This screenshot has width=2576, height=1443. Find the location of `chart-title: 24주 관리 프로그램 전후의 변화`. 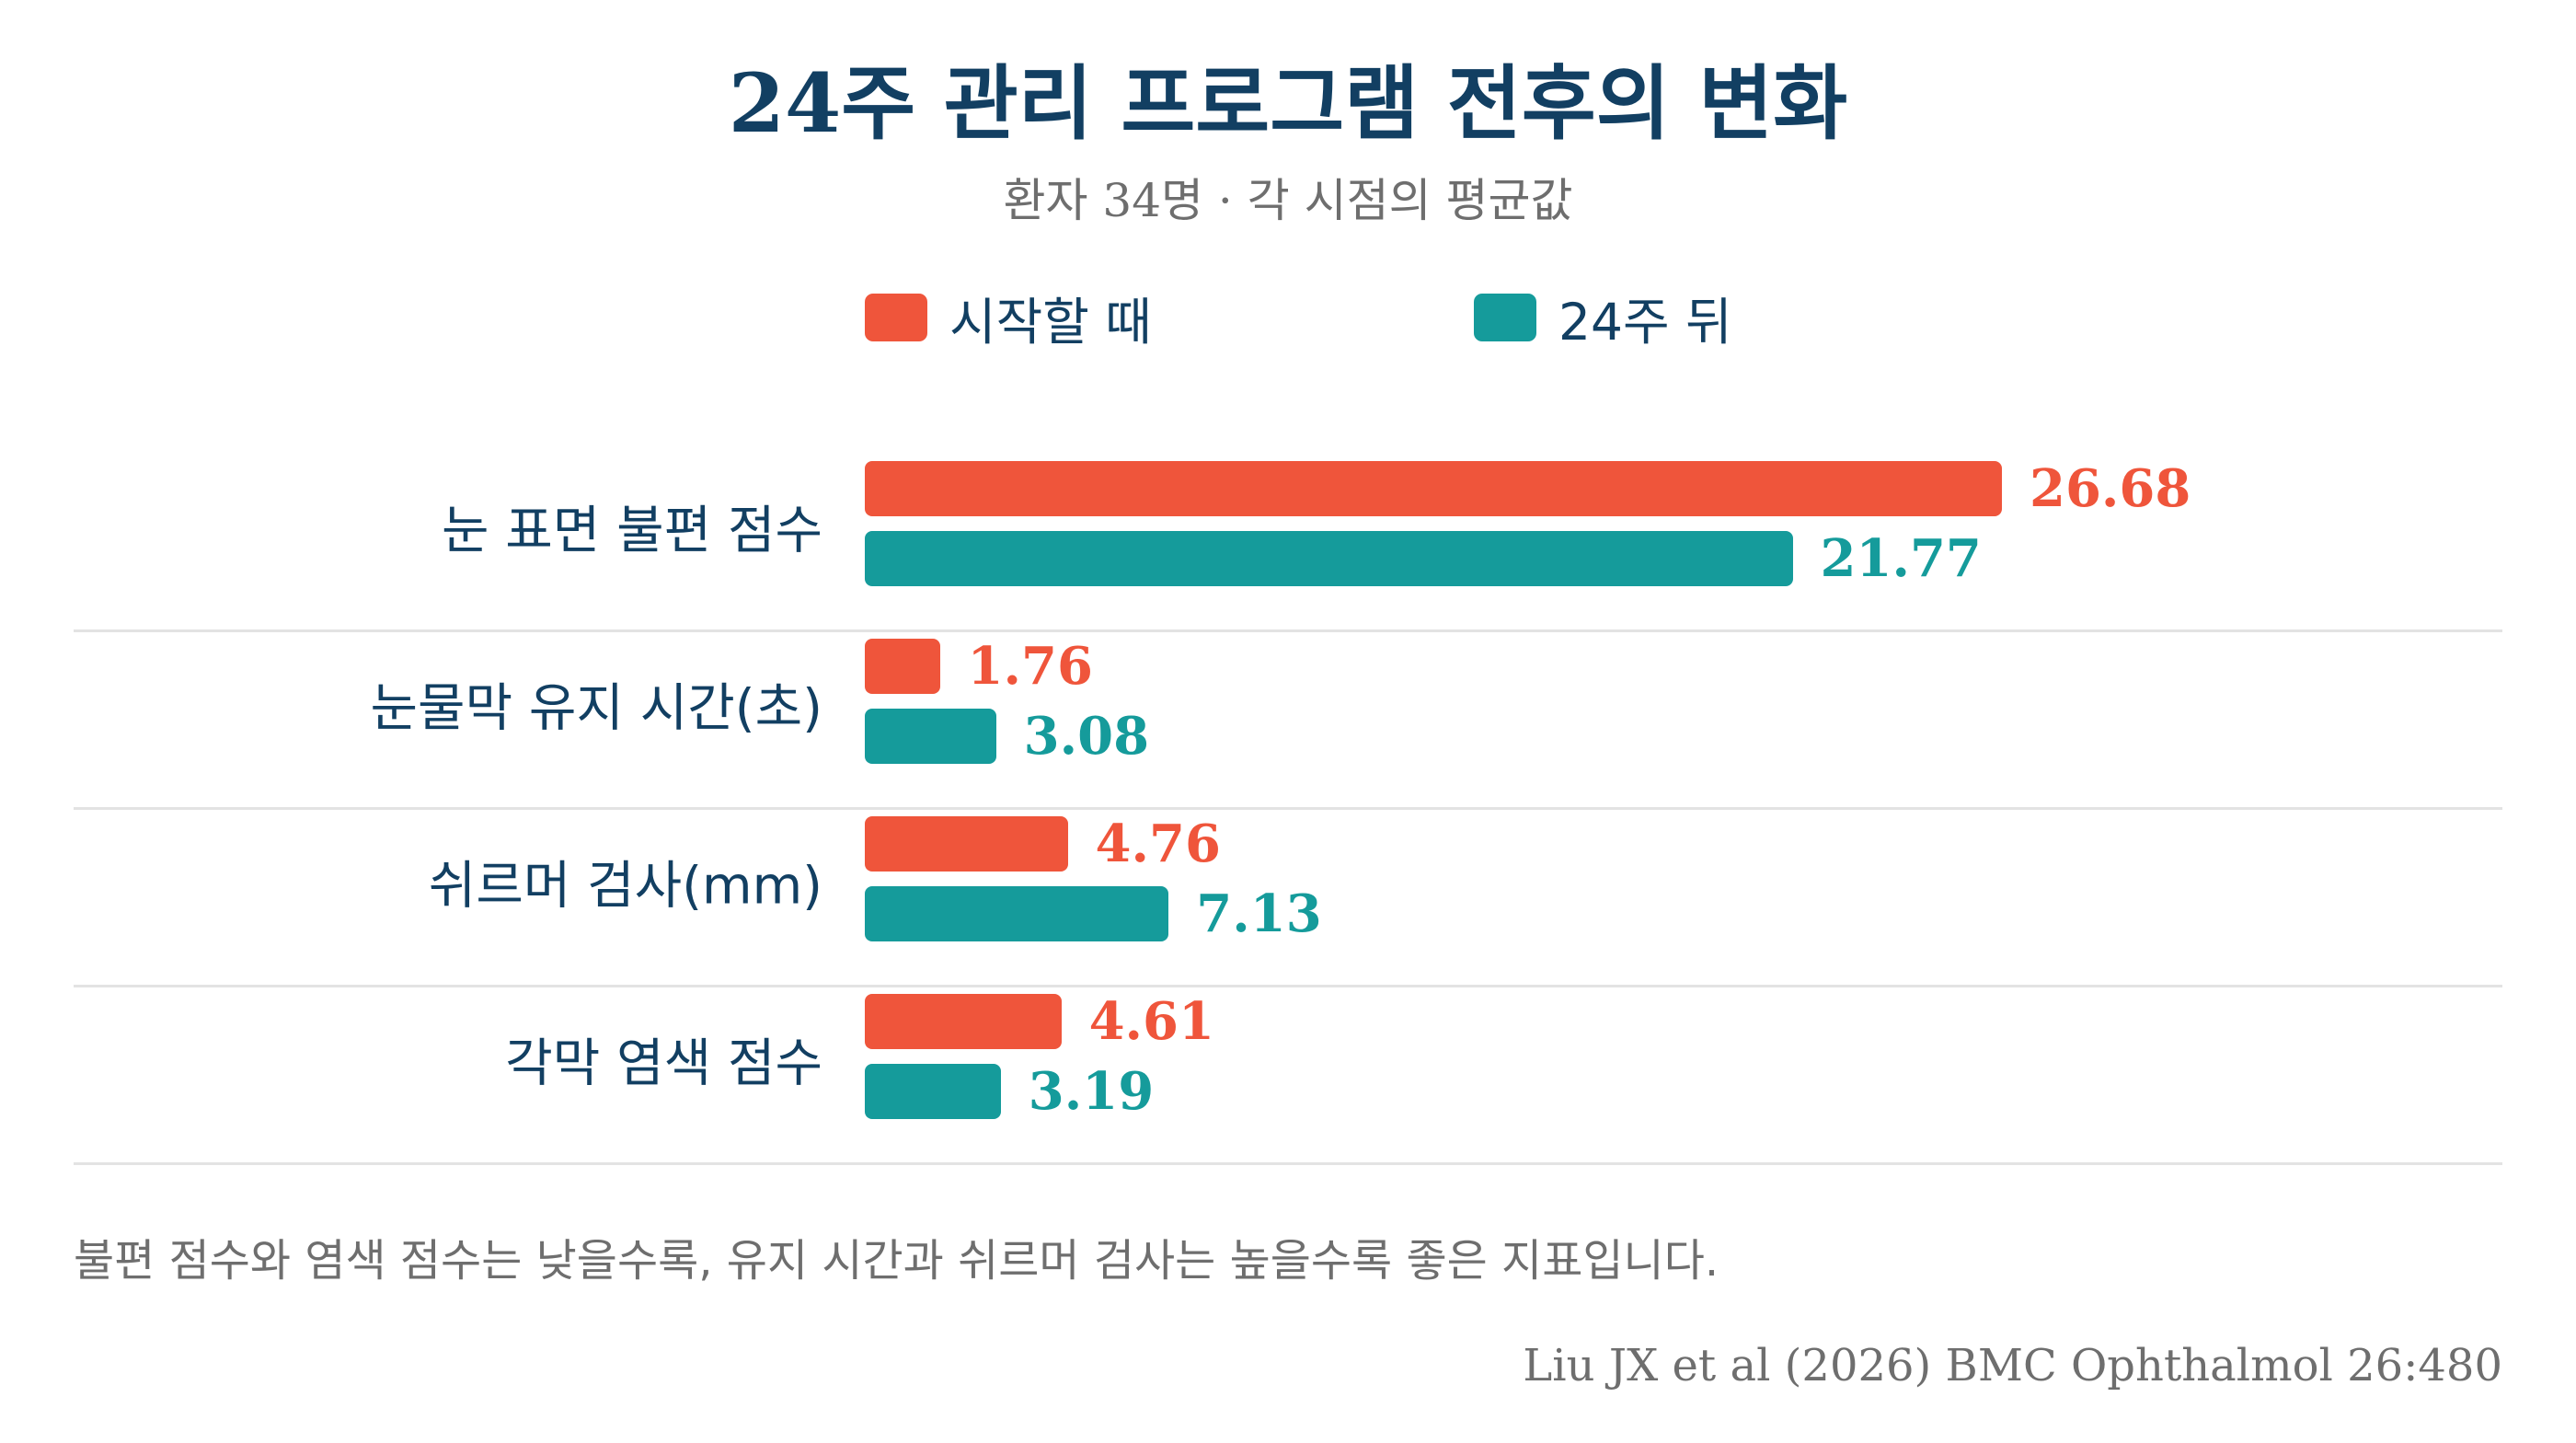

chart-title: 24주 관리 프로그램 전후의 변화 is located at coordinates (1288, 103).